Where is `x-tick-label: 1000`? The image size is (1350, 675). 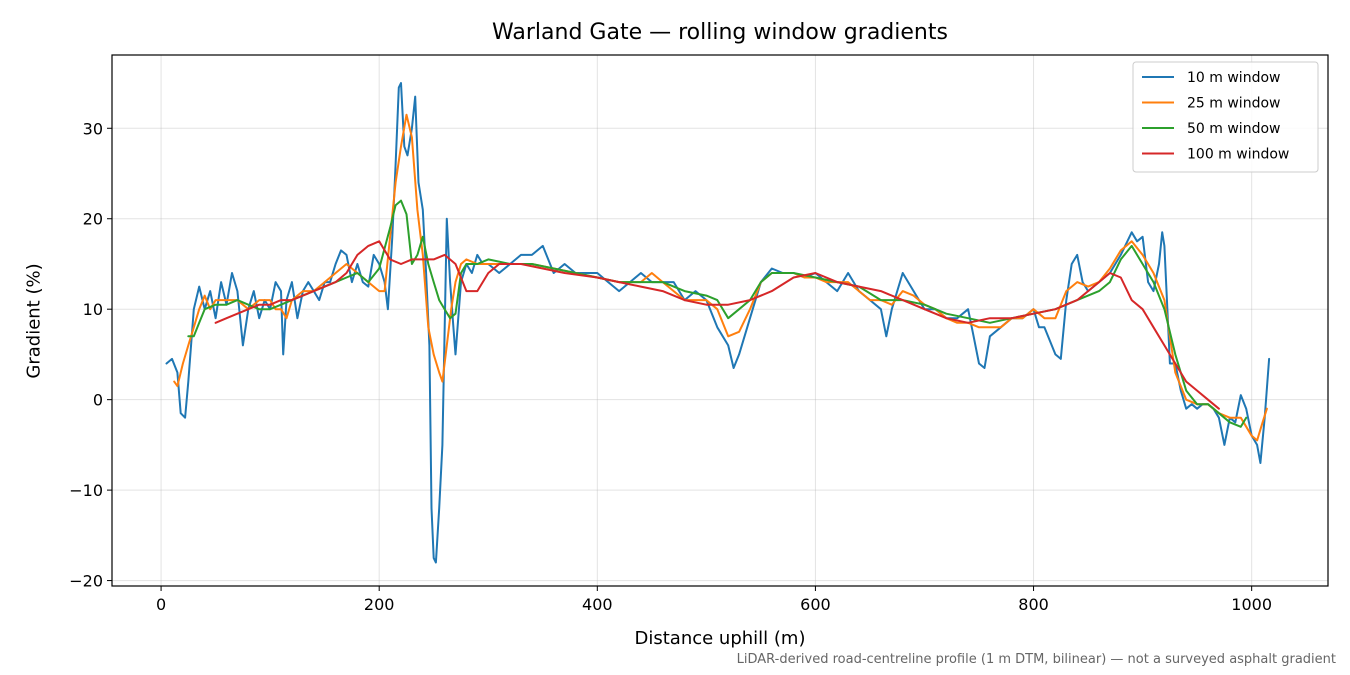
x-tick-label: 1000 is located at coordinates (1251, 604).